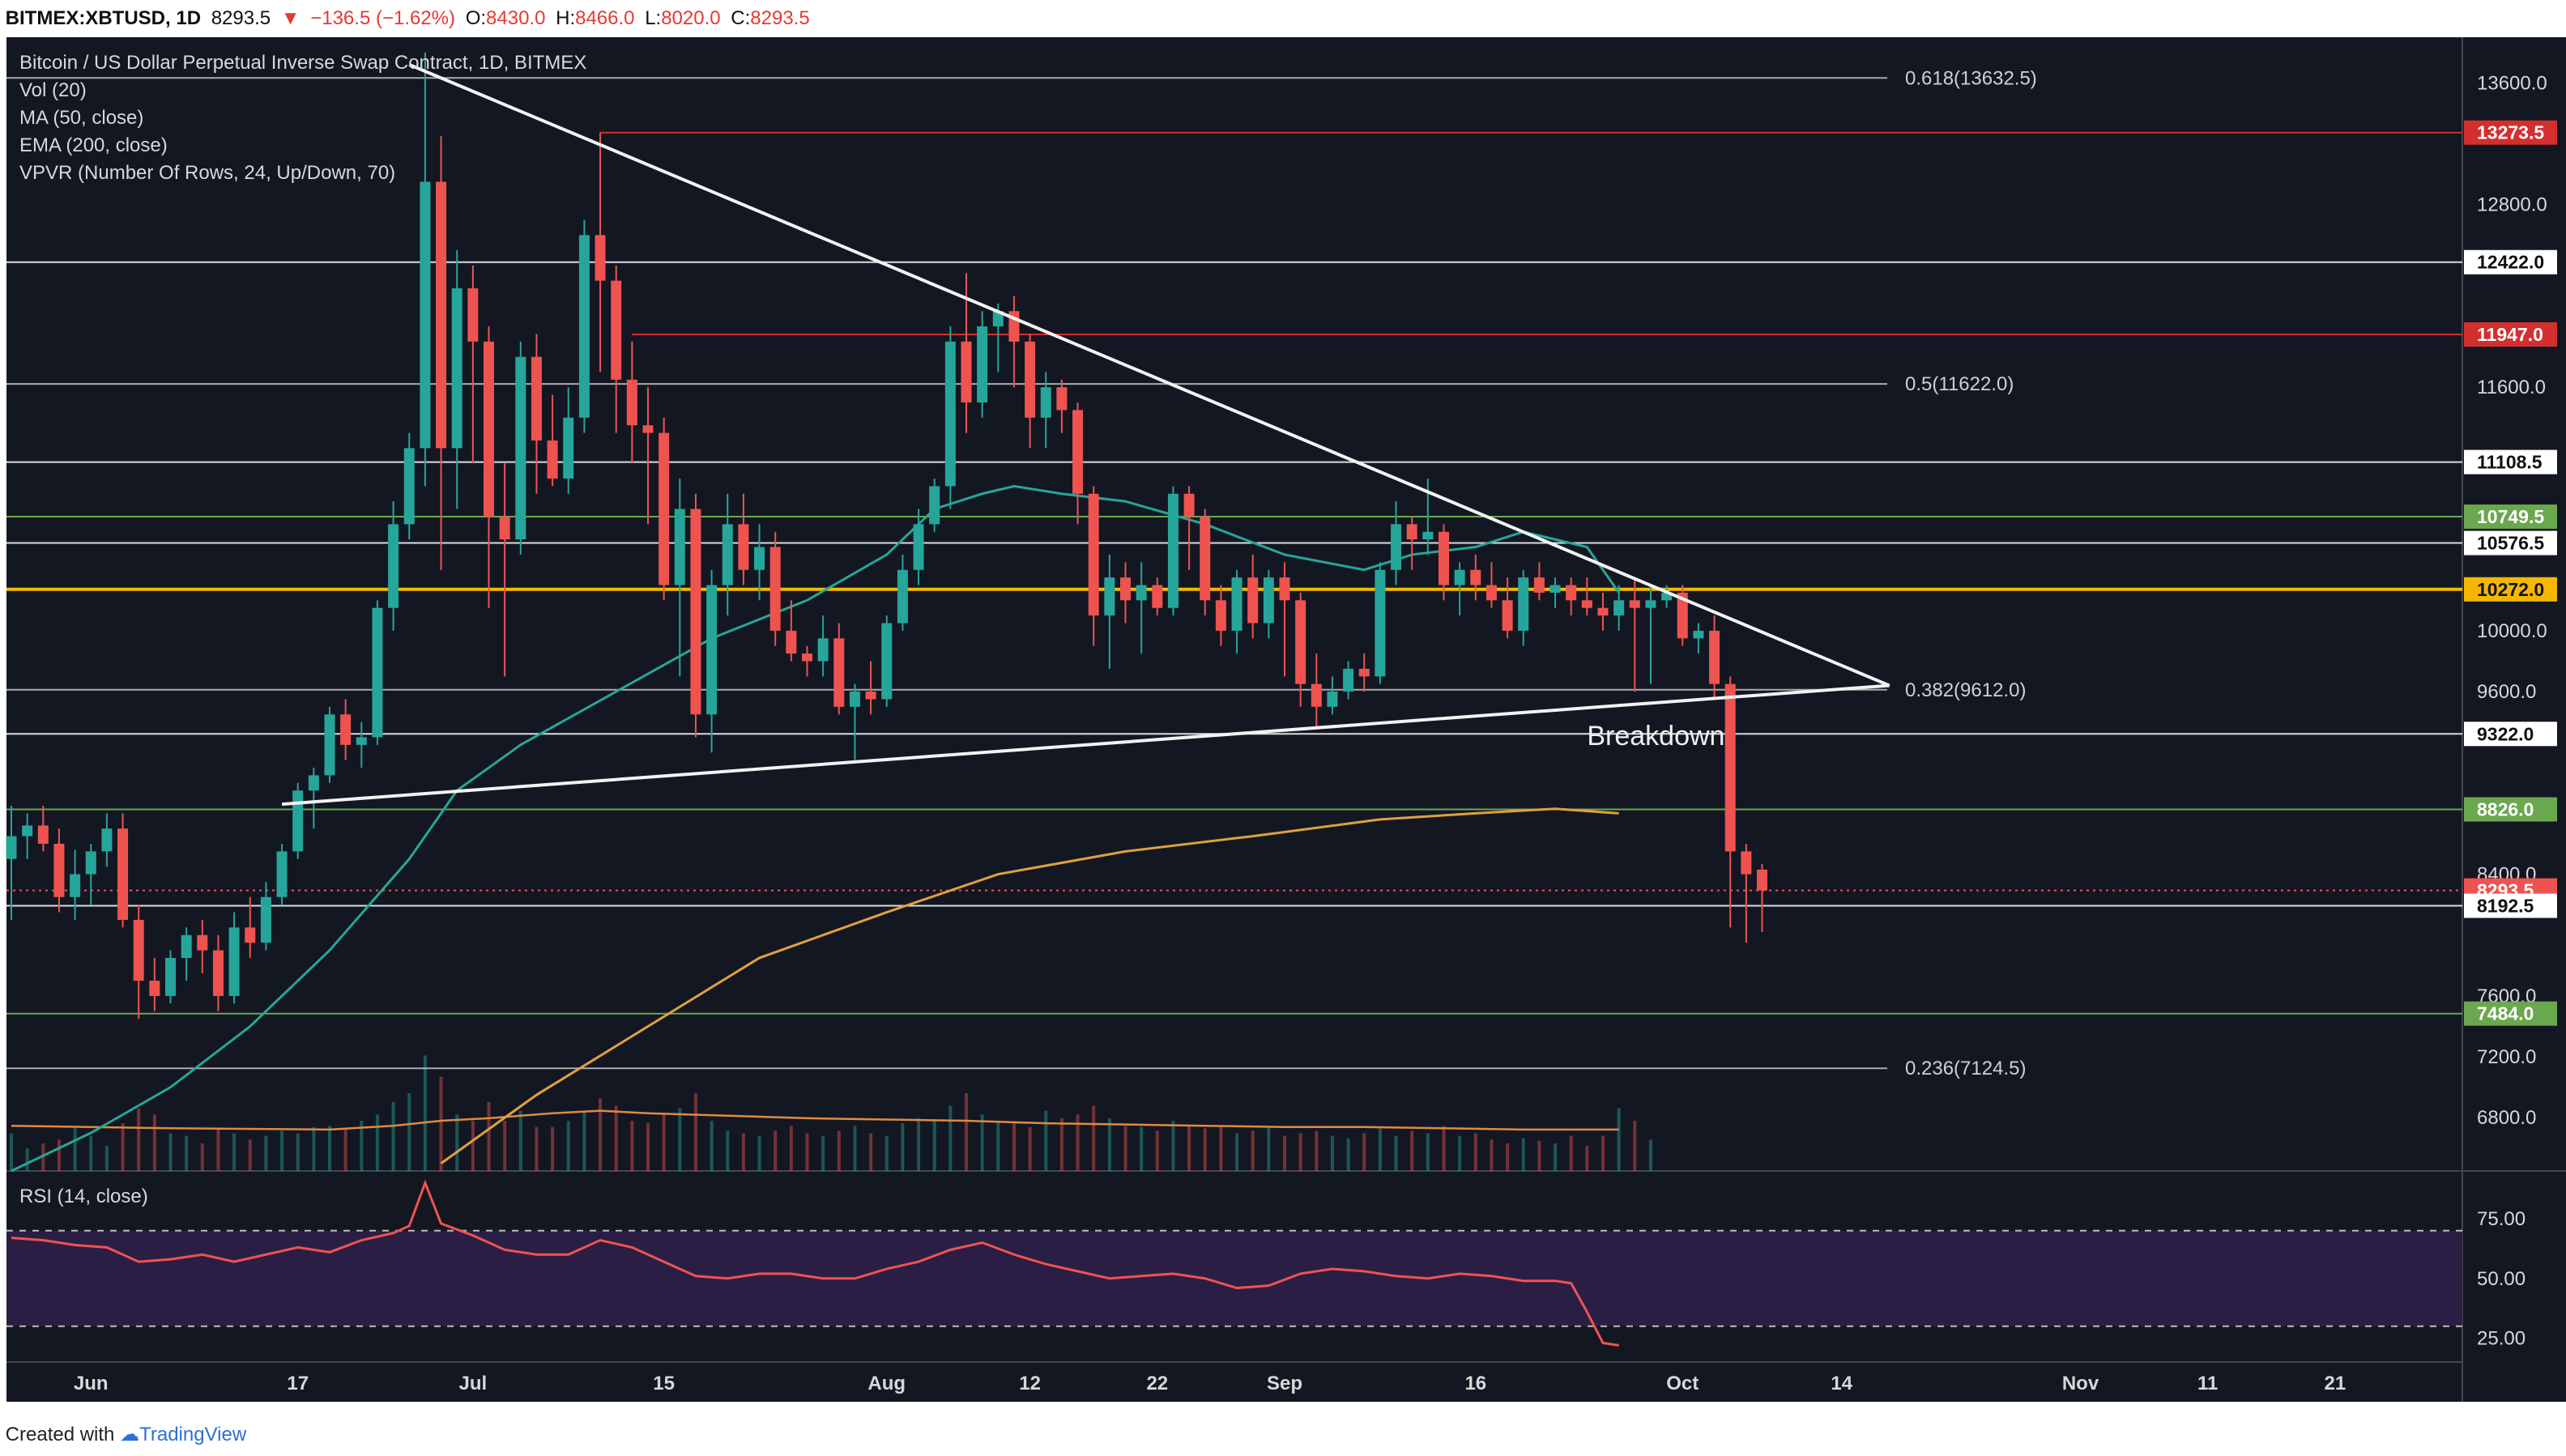 The height and width of the screenshot is (1456, 2566). Describe the element at coordinates (2502, 1219) in the screenshot. I see `rsi-tick-label: 75.00` at that location.